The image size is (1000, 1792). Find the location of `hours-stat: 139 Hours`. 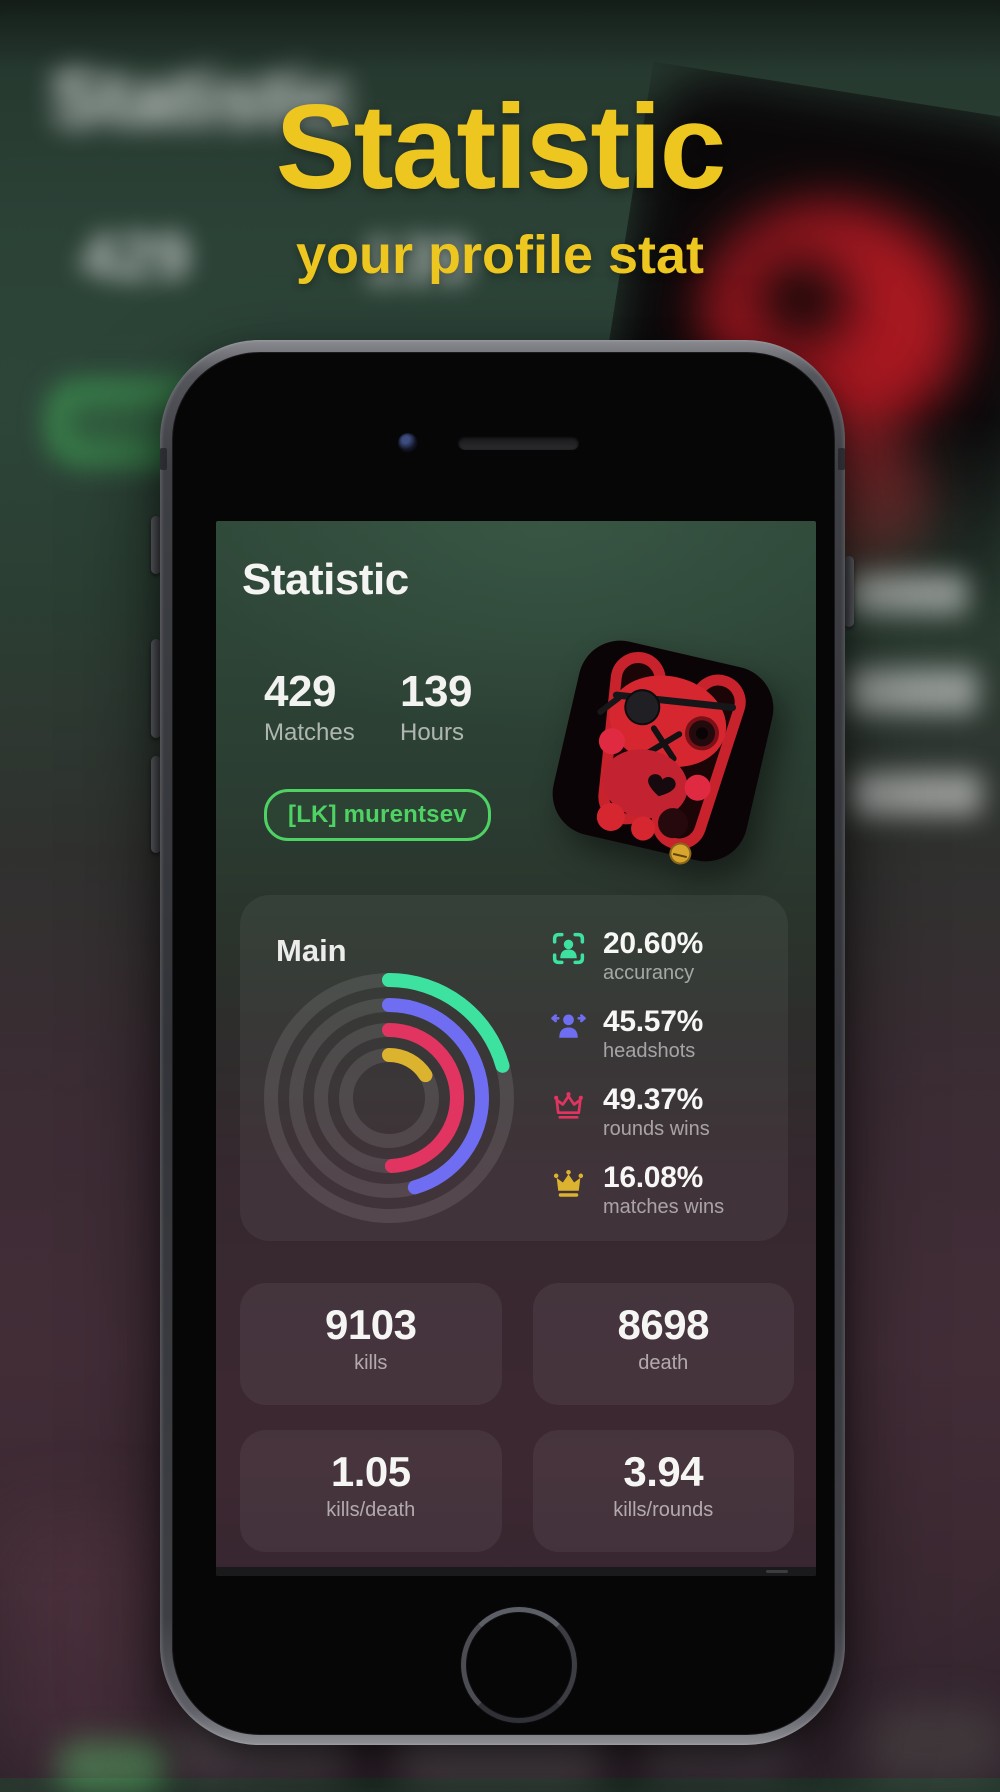

hours-stat: 139 Hours is located at coordinates (453, 707).